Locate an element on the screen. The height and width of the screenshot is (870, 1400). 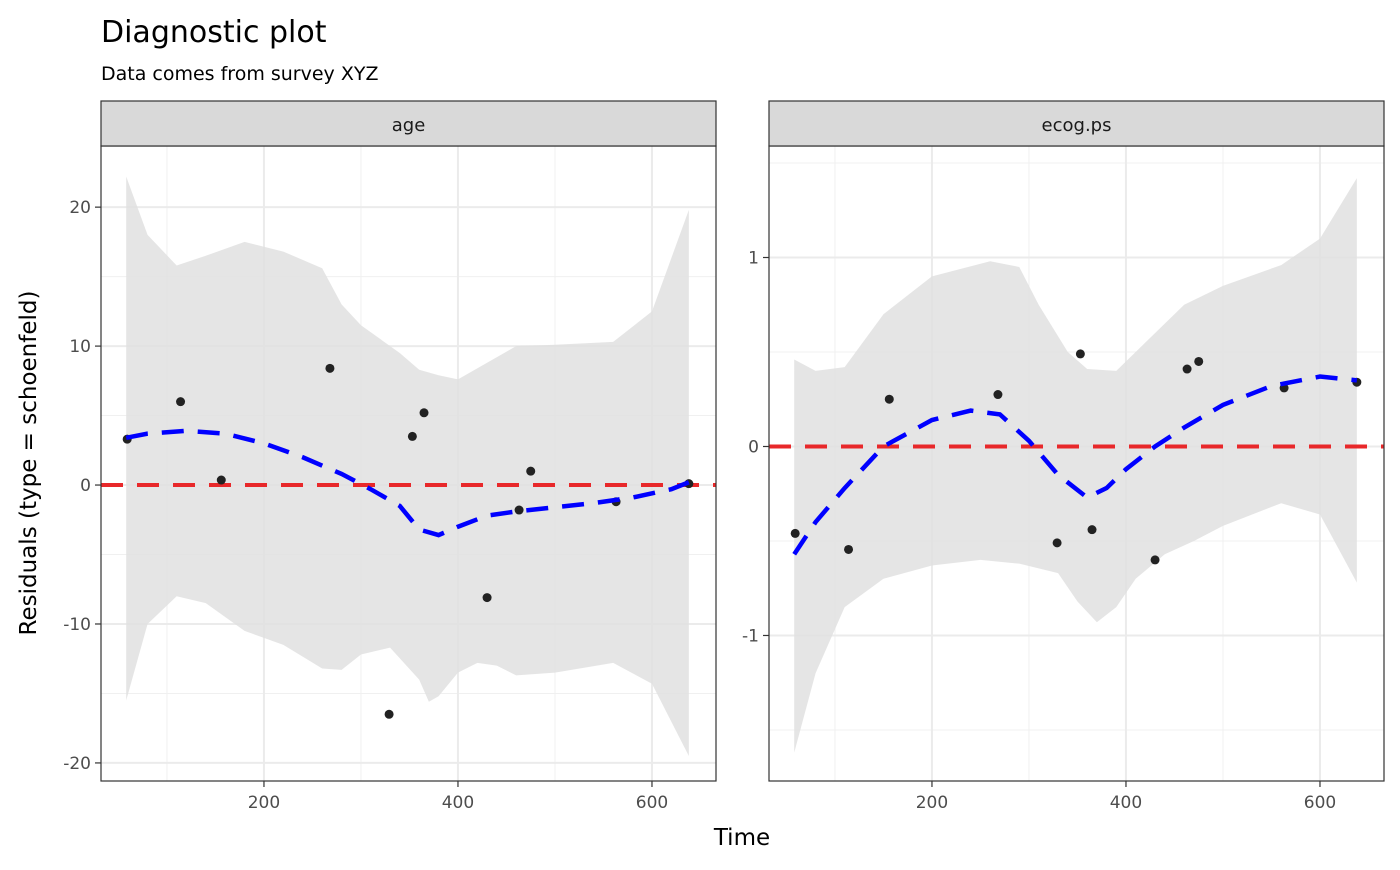
strip-label: age is located at coordinates (409, 125).